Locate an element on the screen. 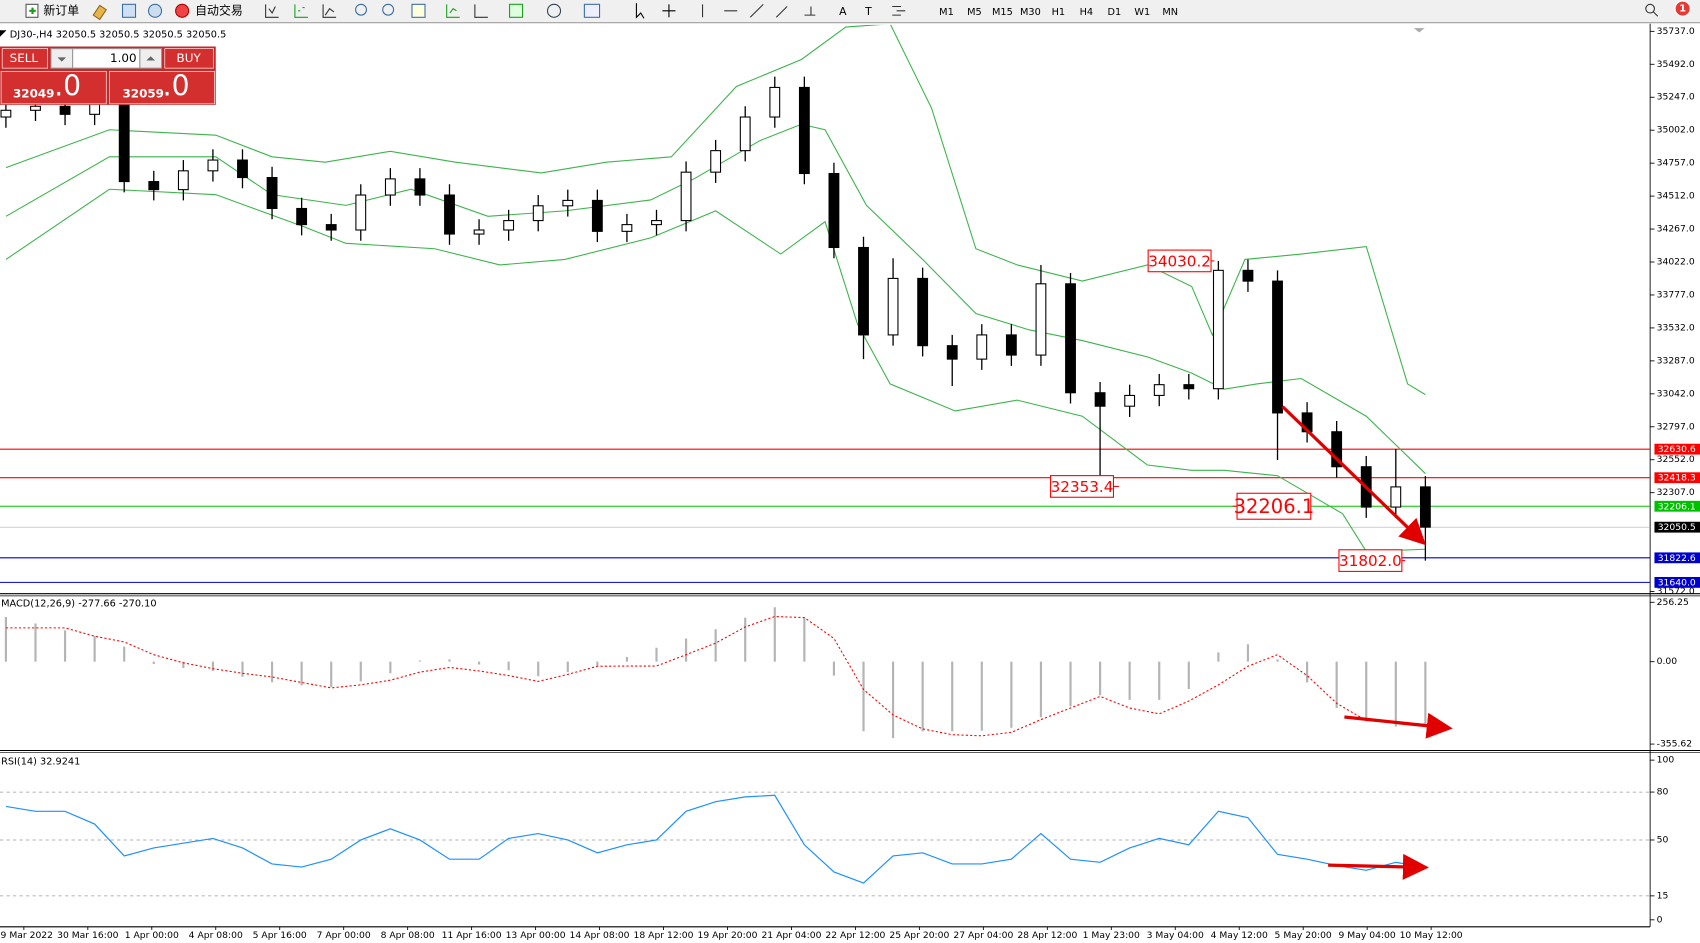  sell-button is located at coordinates (25, 58).